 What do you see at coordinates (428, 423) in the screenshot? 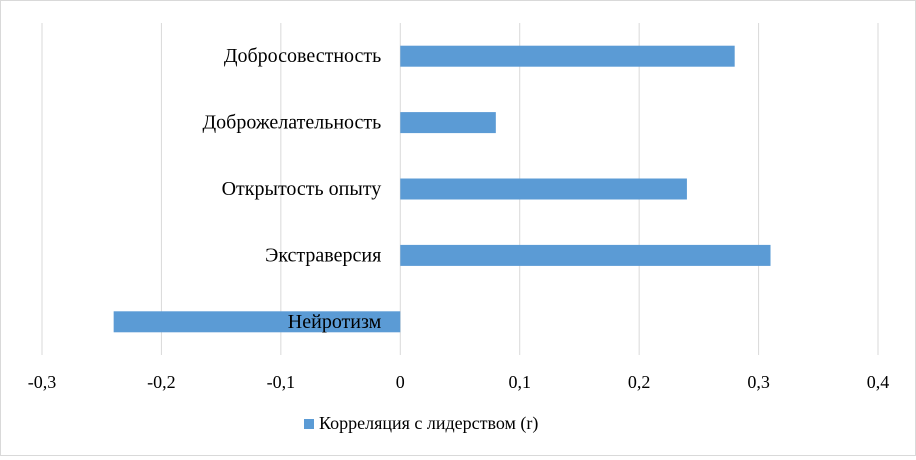
I see `legend-label: Корреляция с лидерством (r)` at bounding box center [428, 423].